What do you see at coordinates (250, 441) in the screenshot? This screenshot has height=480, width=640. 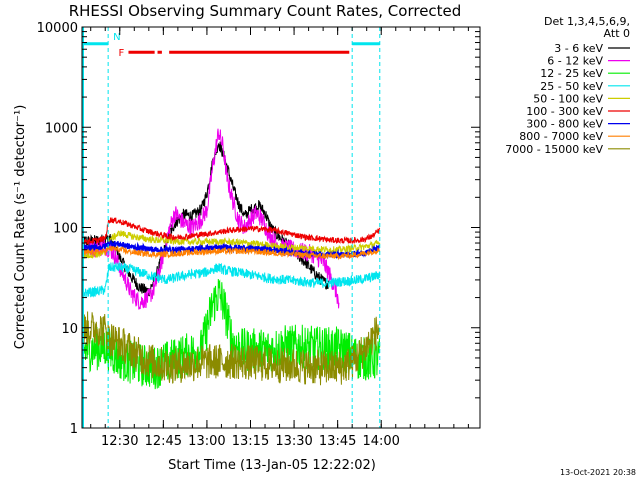 I see `x-tick-label: 13:15` at bounding box center [250, 441].